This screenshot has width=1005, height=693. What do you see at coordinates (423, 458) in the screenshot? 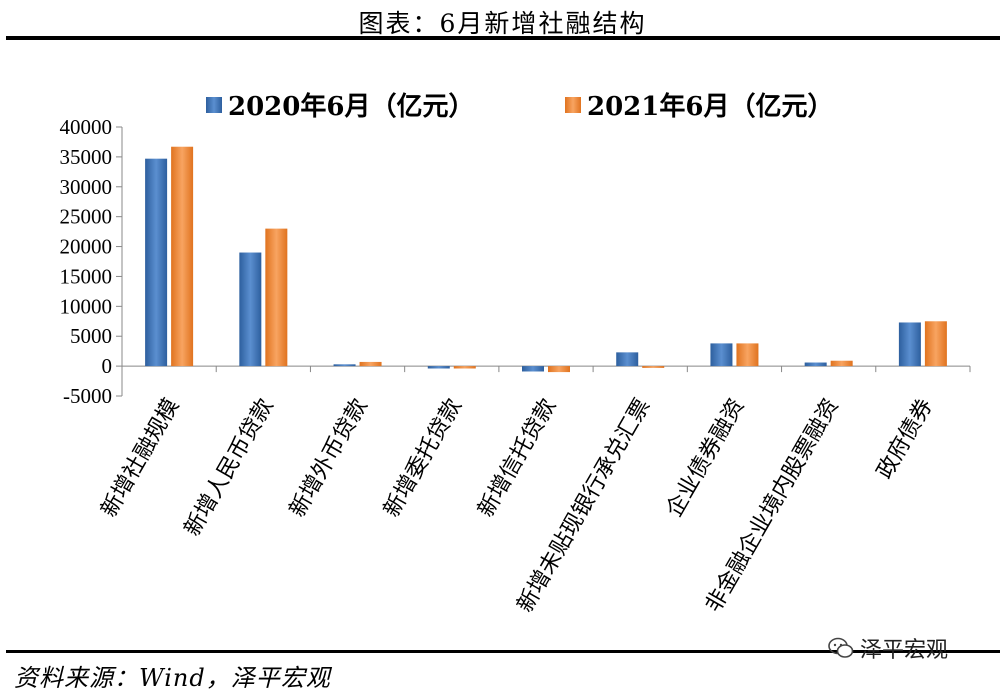
I see `category-label: 新增委托贷款` at bounding box center [423, 458].